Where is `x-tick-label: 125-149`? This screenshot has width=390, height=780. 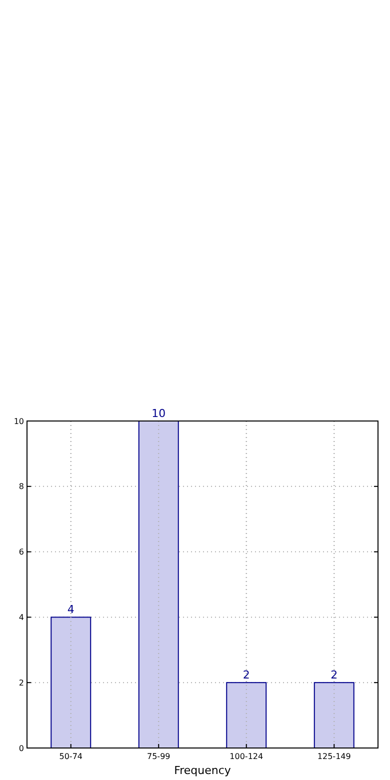 x-tick-label: 125-149 is located at coordinates (334, 756).